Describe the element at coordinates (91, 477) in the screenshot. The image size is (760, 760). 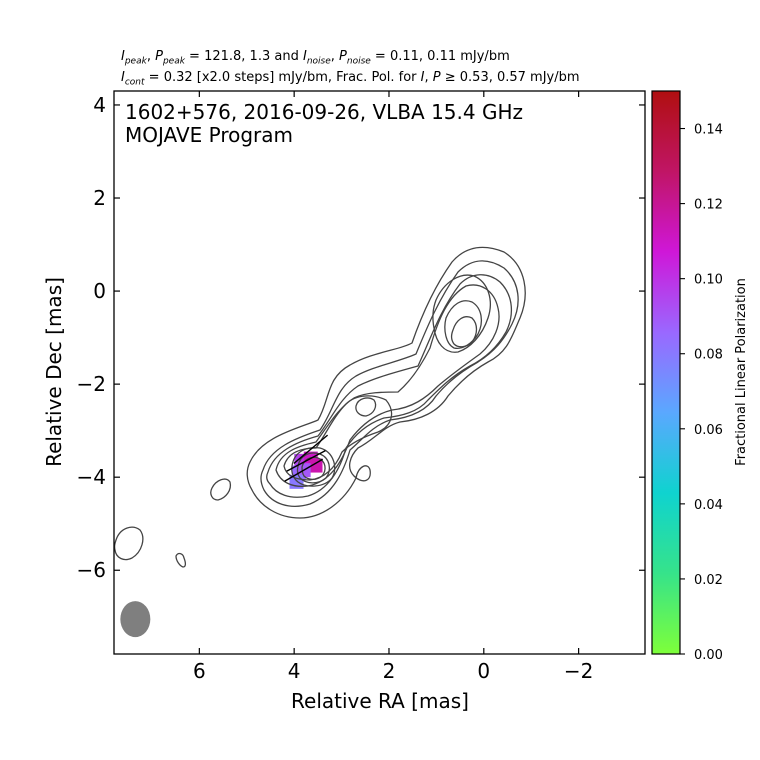
I see `y-tick-label: −4` at that location.